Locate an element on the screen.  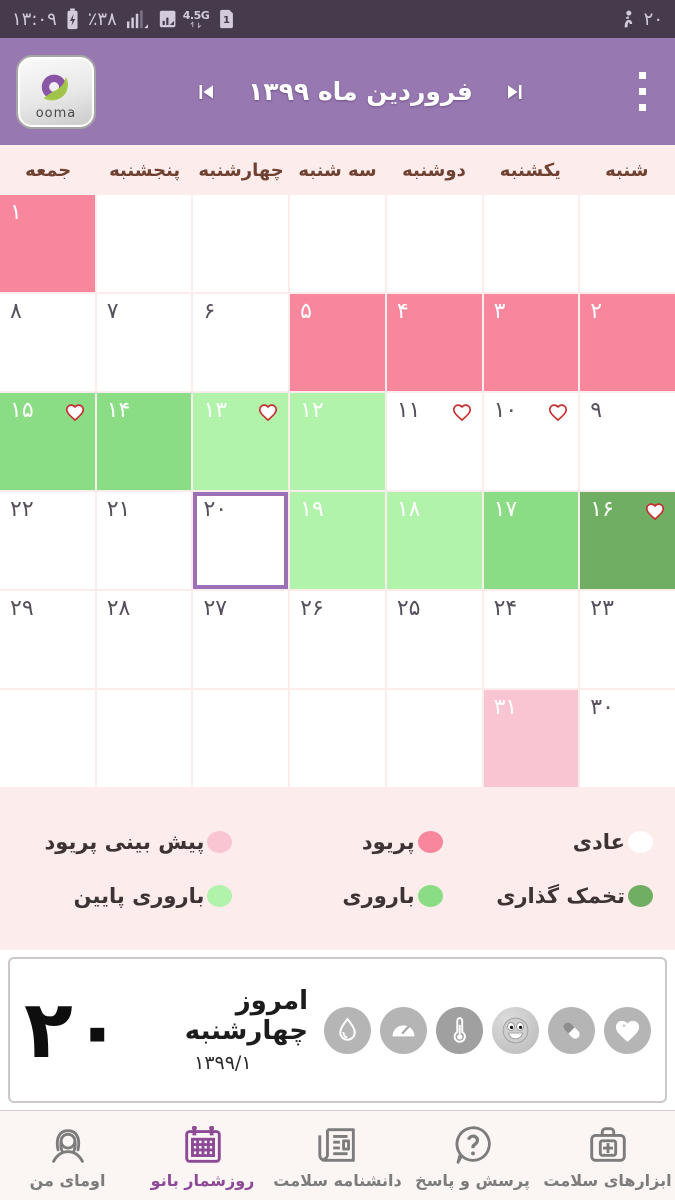
calendar-day-۱۹: ۱۹ is located at coordinates (337, 540).